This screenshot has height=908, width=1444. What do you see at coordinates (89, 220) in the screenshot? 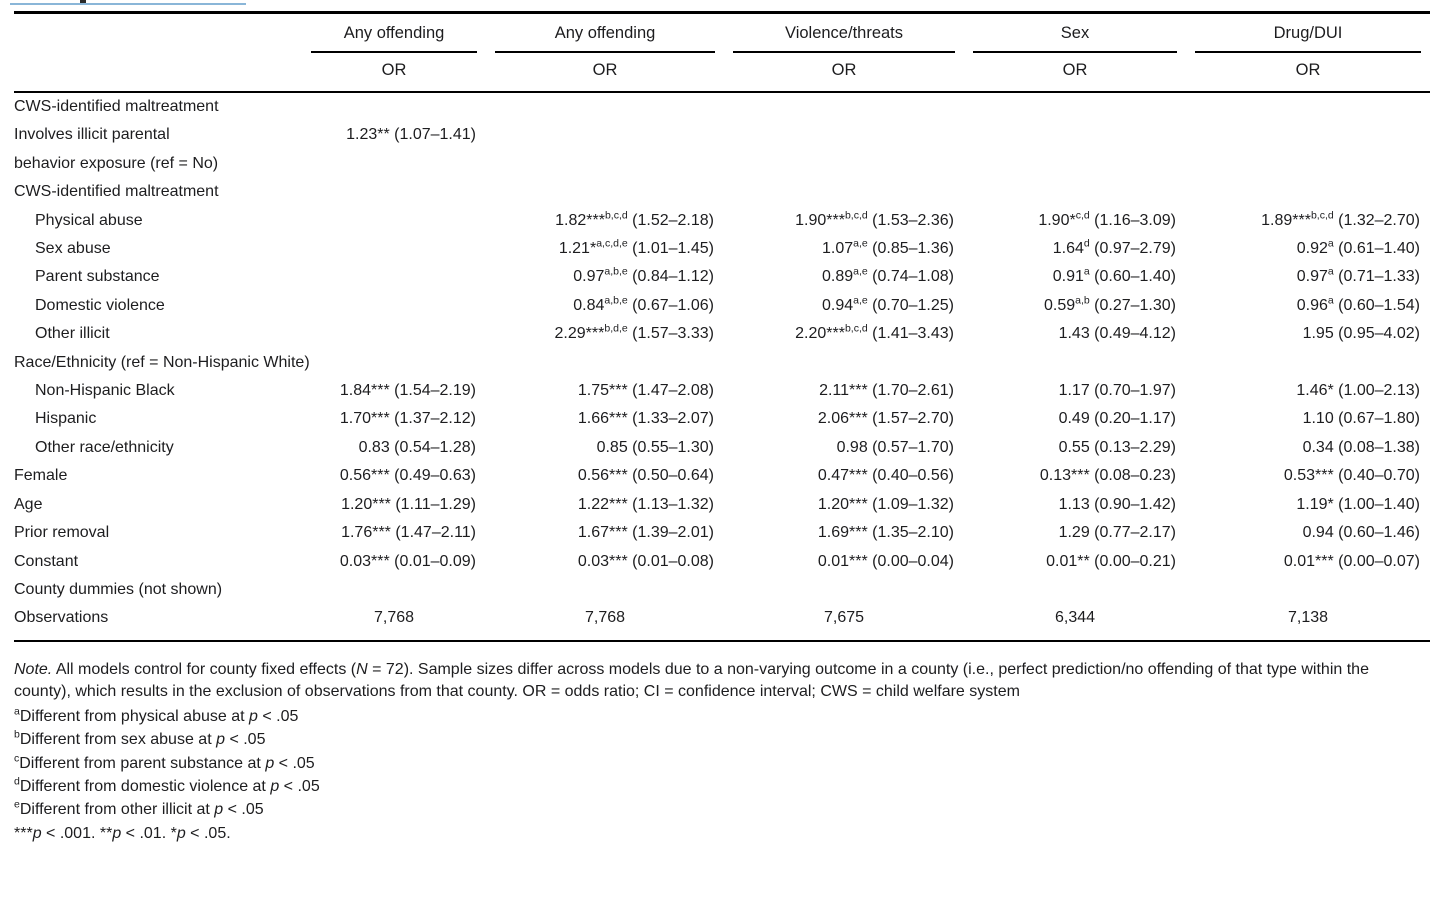
I see `row-label: Physical abuse` at bounding box center [89, 220].